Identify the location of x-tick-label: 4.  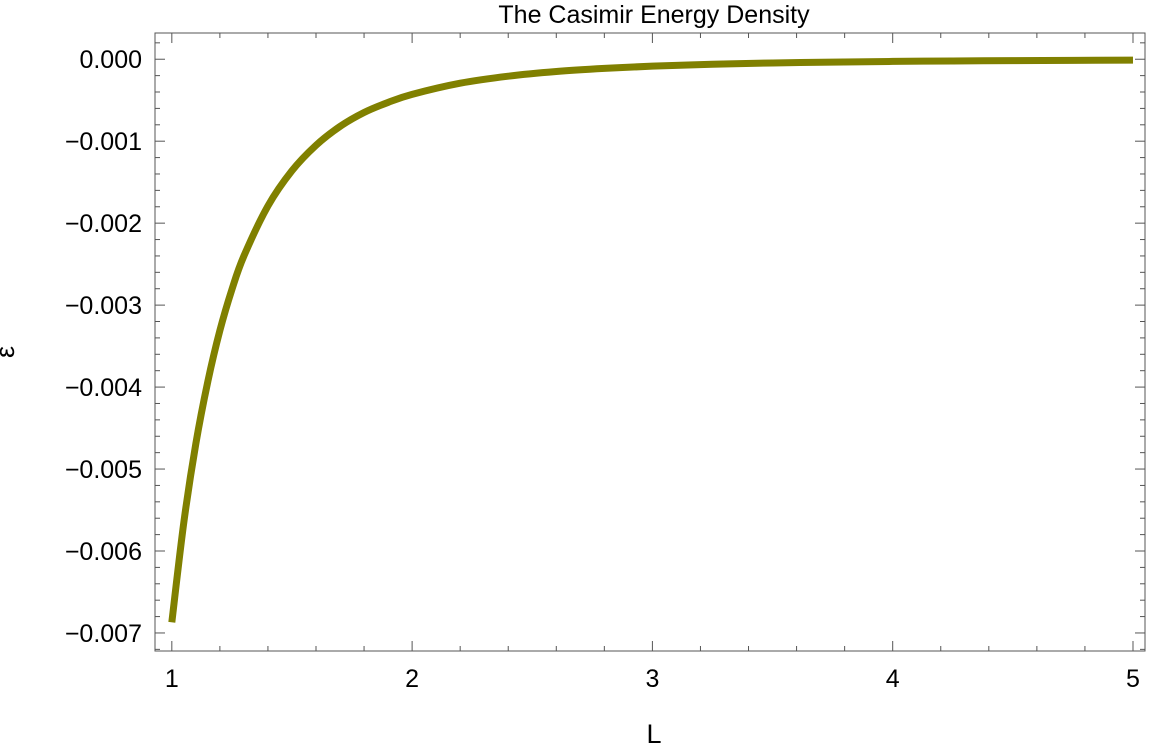
(893, 679).